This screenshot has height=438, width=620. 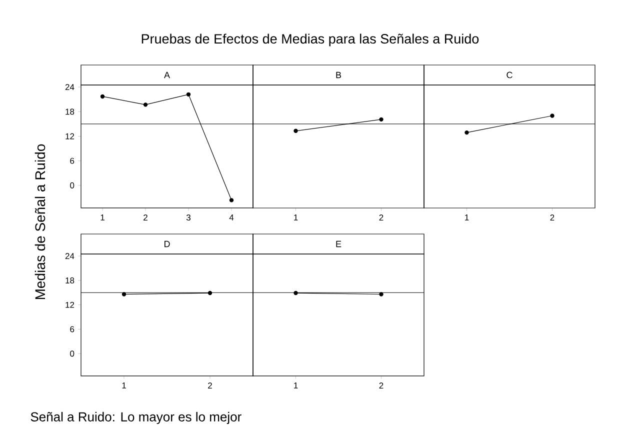 I want to click on text: Señal a Ruido: Lo mayor es lo mejor, so click(x=136, y=418).